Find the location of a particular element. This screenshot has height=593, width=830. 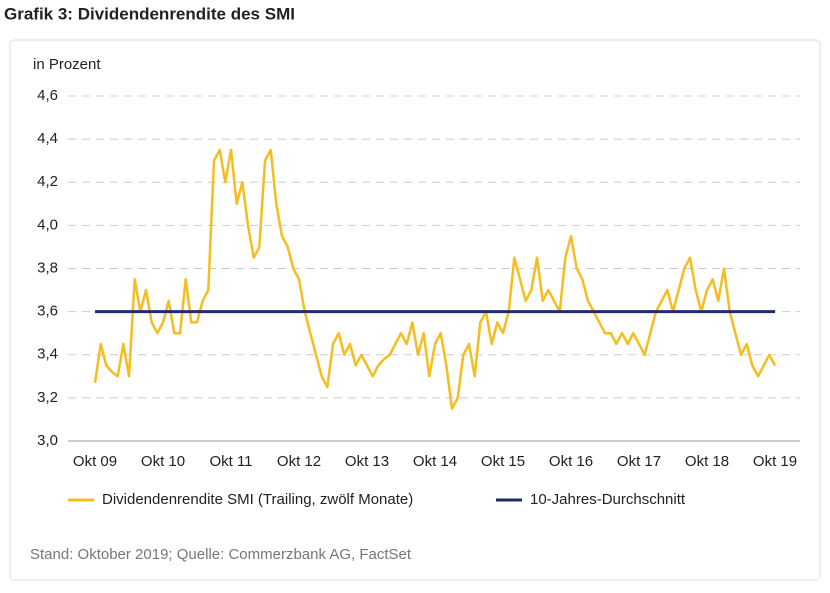

x-tick-label: Okt 11 is located at coordinates (230, 461).